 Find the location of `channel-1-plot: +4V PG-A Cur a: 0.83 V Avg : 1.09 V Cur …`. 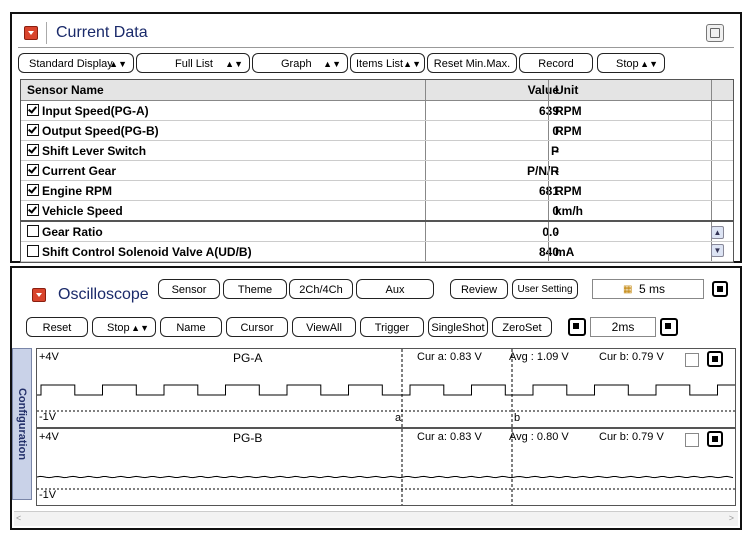

channel-1-plot: +4V PG-A Cur a: 0.83 V Avg : 1.09 V Cur … is located at coordinates (386, 388).